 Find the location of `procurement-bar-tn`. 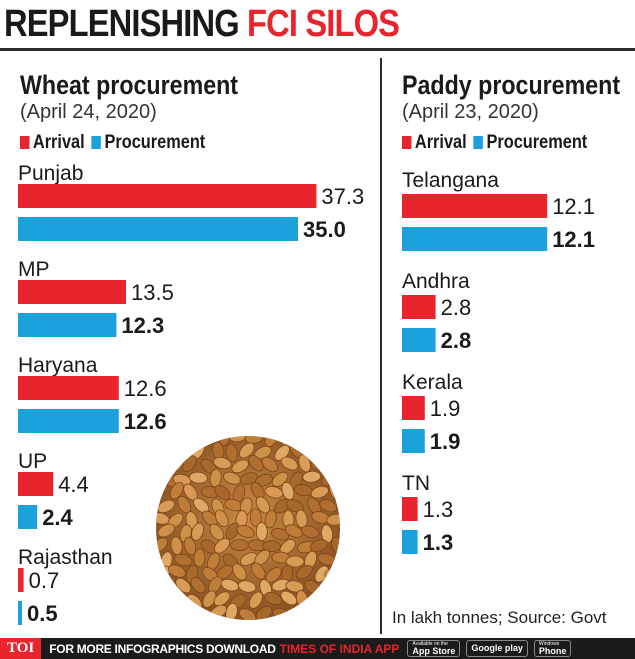

procurement-bar-tn is located at coordinates (410, 542).